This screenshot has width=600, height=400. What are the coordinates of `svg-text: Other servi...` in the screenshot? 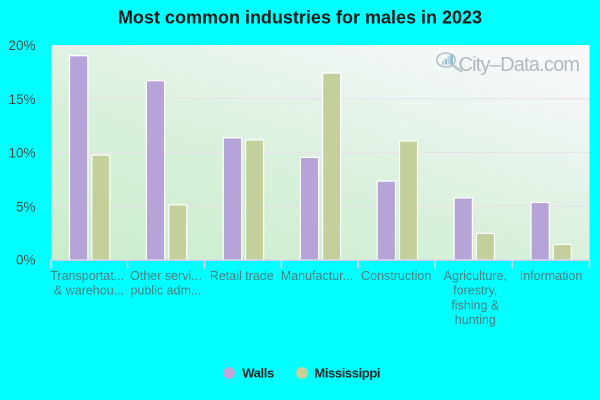 It's located at (166, 276).